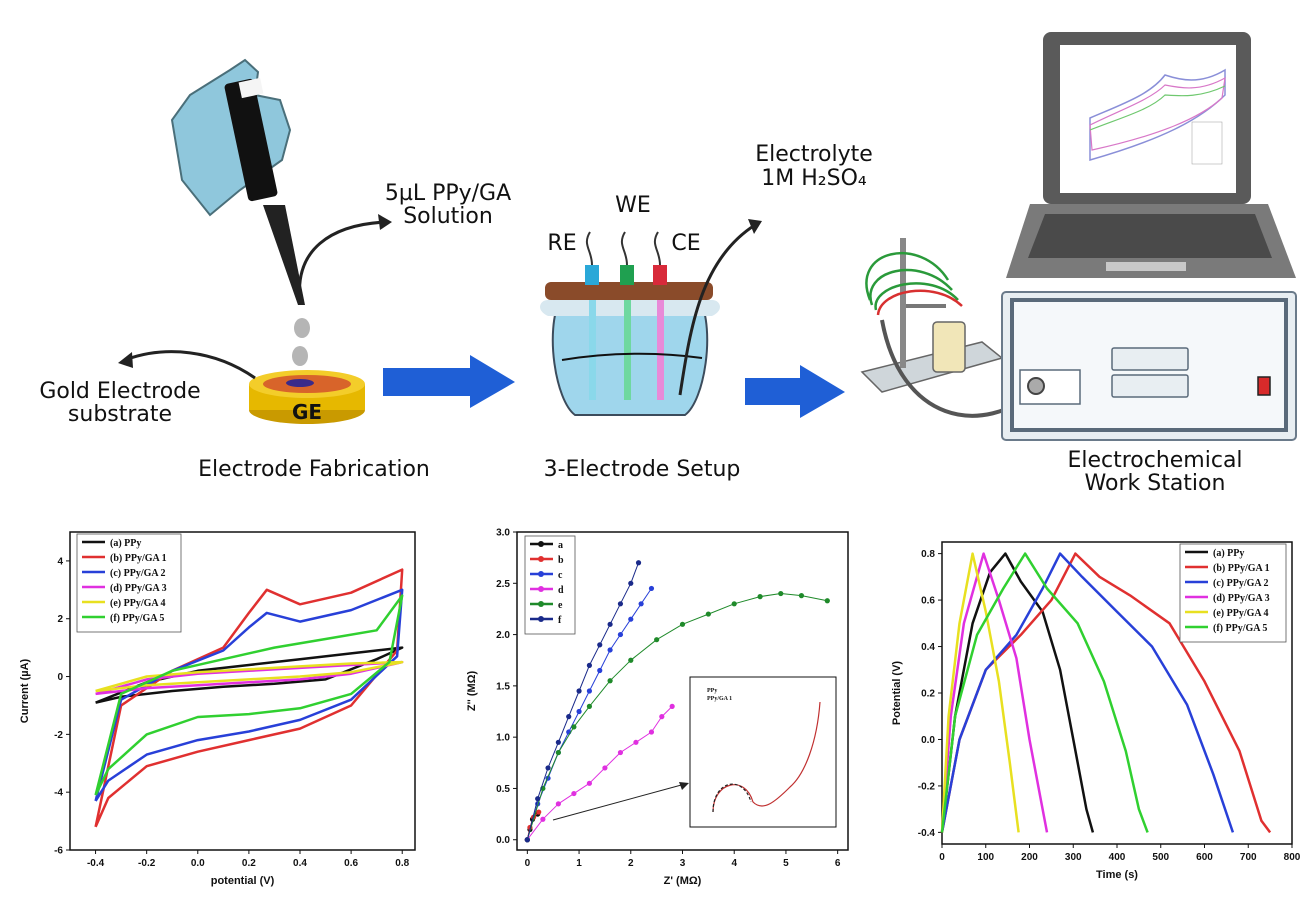 The width and height of the screenshot is (1301, 903). What do you see at coordinates (951, 328) in the screenshot?
I see `cell-stand-icon` at bounding box center [951, 328].